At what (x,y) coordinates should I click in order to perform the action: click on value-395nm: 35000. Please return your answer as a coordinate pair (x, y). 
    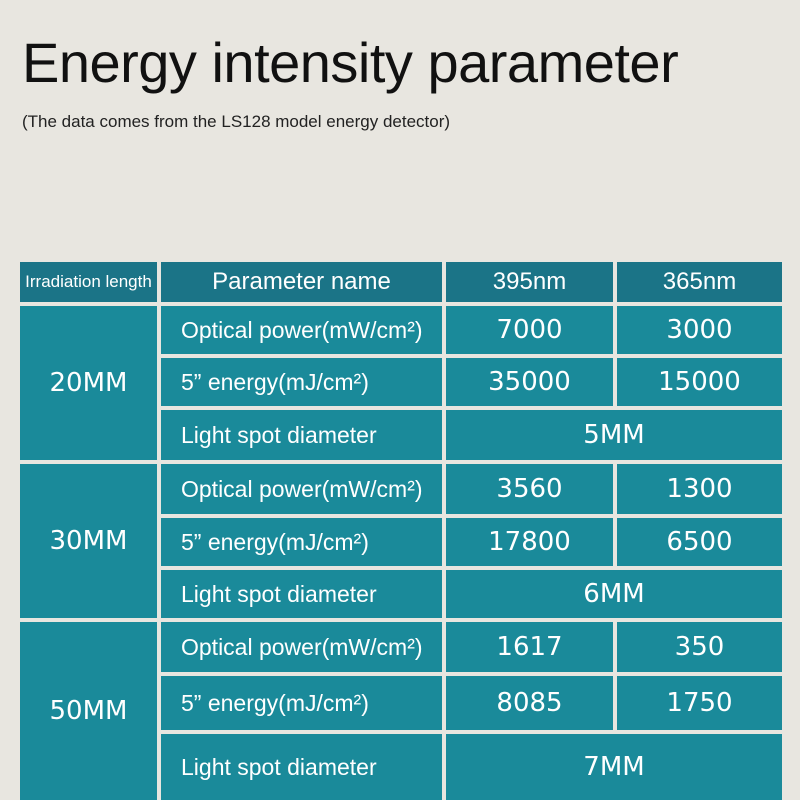
    Looking at the image, I should click on (529, 382).